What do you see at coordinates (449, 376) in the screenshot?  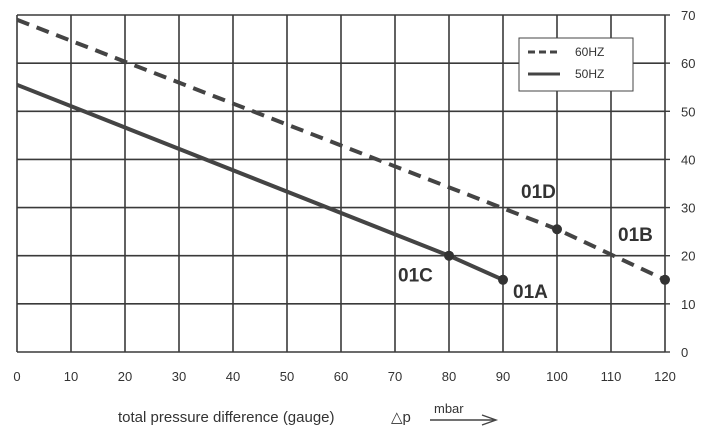 I see `x-tick-label: 80` at bounding box center [449, 376].